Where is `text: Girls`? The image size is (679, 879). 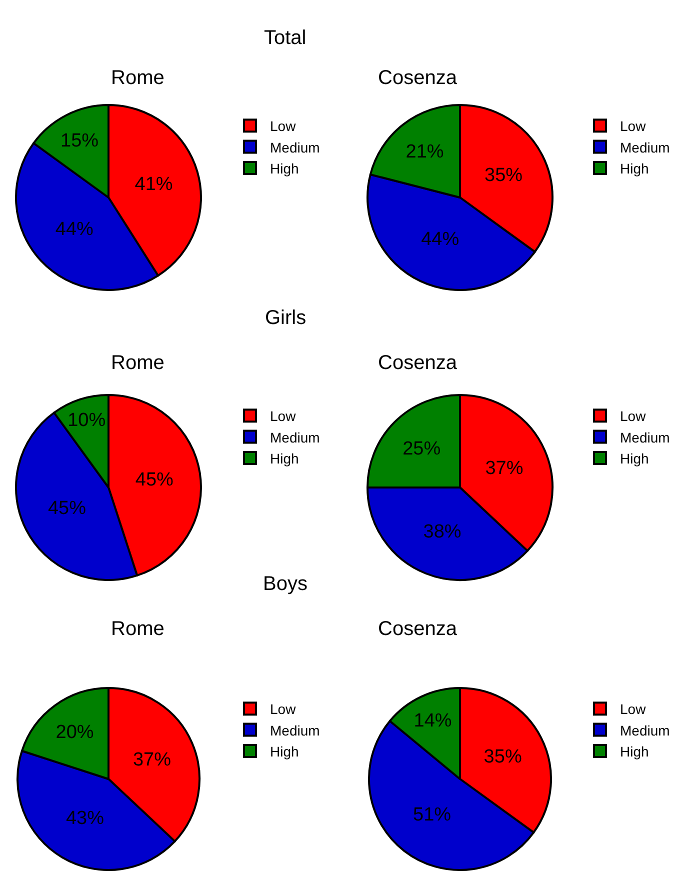
text: Girls is located at coordinates (285, 318).